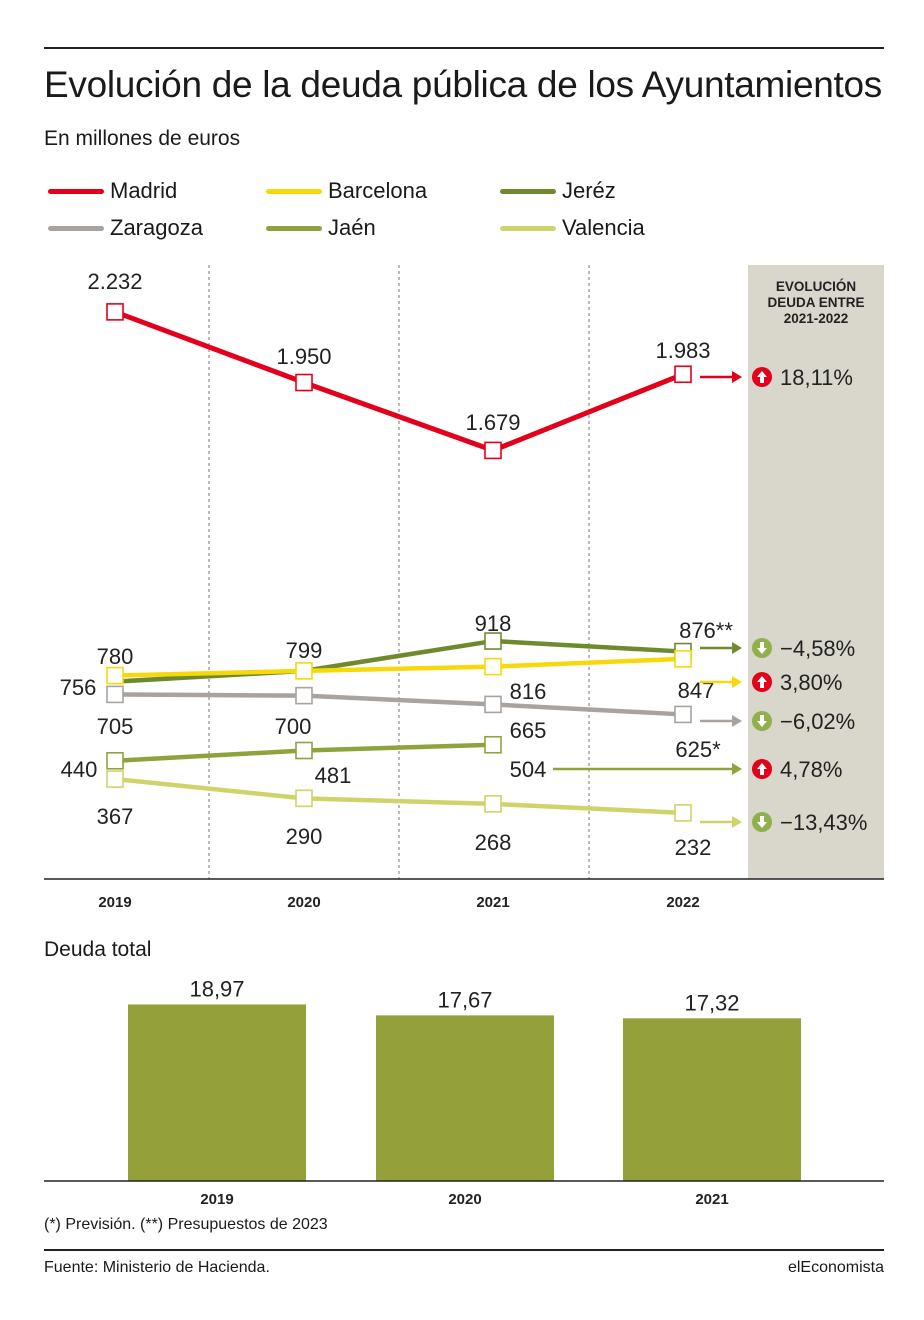 Image resolution: width=924 pixels, height=1320 pixels. Describe the element at coordinates (528, 730) in the screenshot. I see `data-label-zaragoza: 665` at that location.